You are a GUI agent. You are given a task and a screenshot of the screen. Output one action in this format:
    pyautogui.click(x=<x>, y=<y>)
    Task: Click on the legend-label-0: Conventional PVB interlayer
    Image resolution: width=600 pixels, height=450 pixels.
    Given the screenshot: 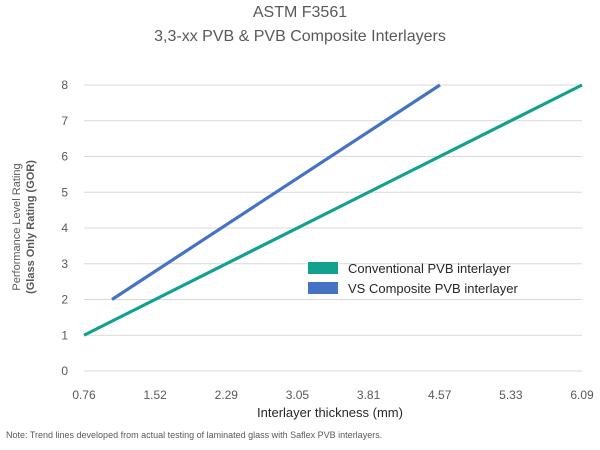 What is the action you would take?
    pyautogui.click(x=429, y=268)
    